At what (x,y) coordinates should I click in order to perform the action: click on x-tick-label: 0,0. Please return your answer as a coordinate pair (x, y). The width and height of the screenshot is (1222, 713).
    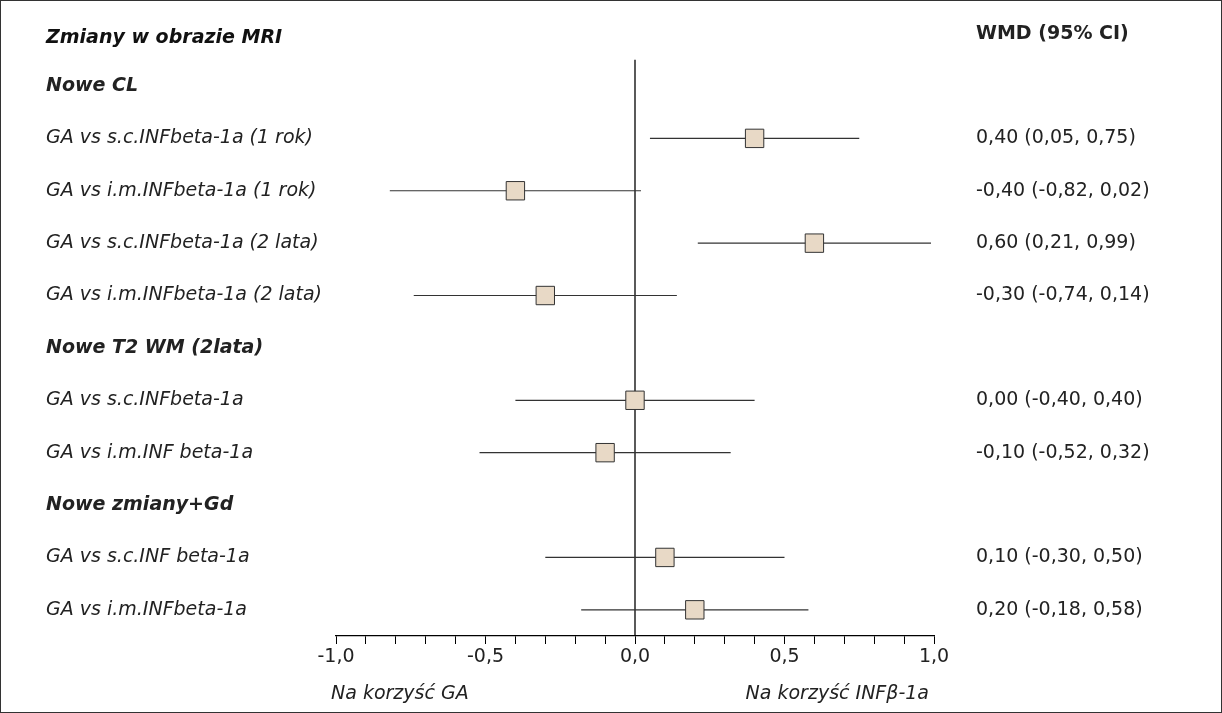
    Looking at the image, I should click on (635, 655).